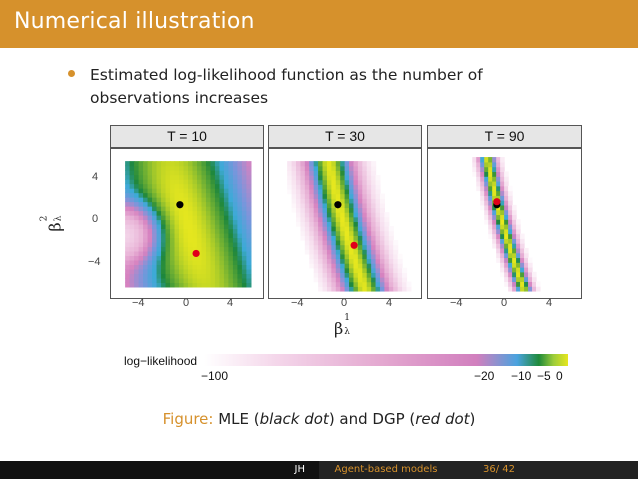  I want to click on footer-title: Agent-based models, so click(386, 470).